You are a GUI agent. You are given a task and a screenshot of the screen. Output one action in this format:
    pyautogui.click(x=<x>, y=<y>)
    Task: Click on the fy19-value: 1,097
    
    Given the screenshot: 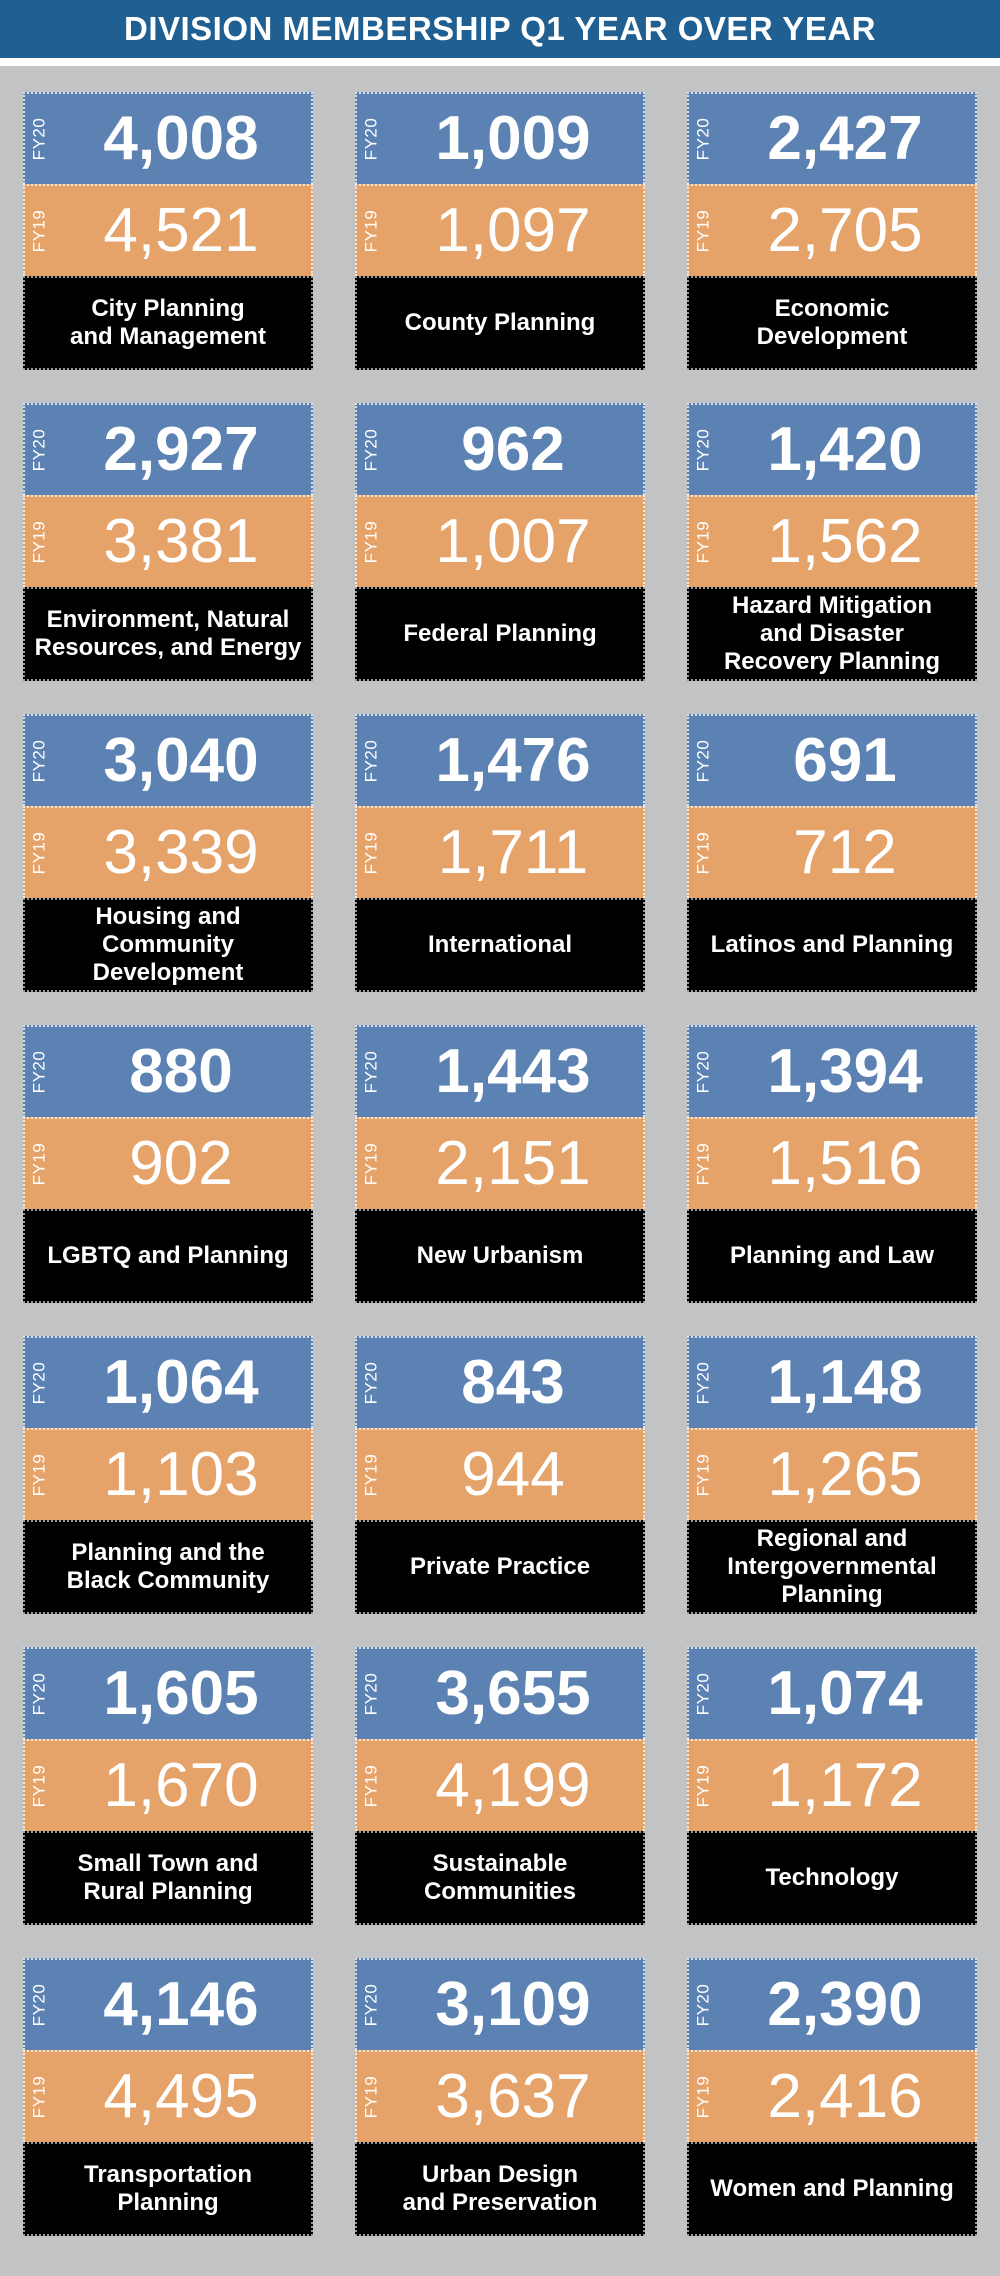 What is the action you would take?
    pyautogui.click(x=513, y=230)
    